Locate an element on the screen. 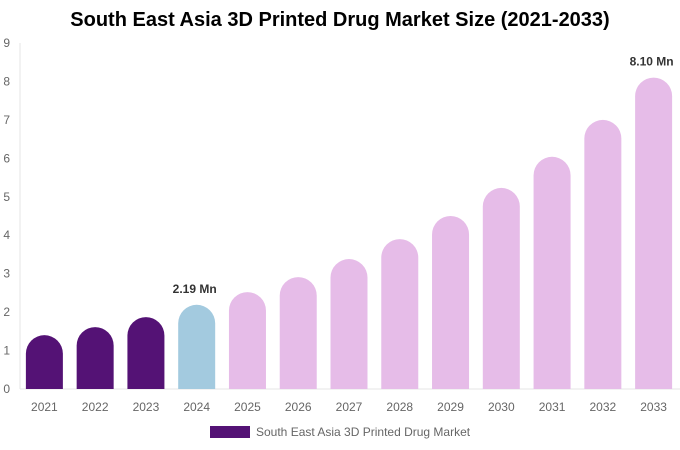 The height and width of the screenshot is (450, 680). x-tick-label: 2031 is located at coordinates (552, 407).